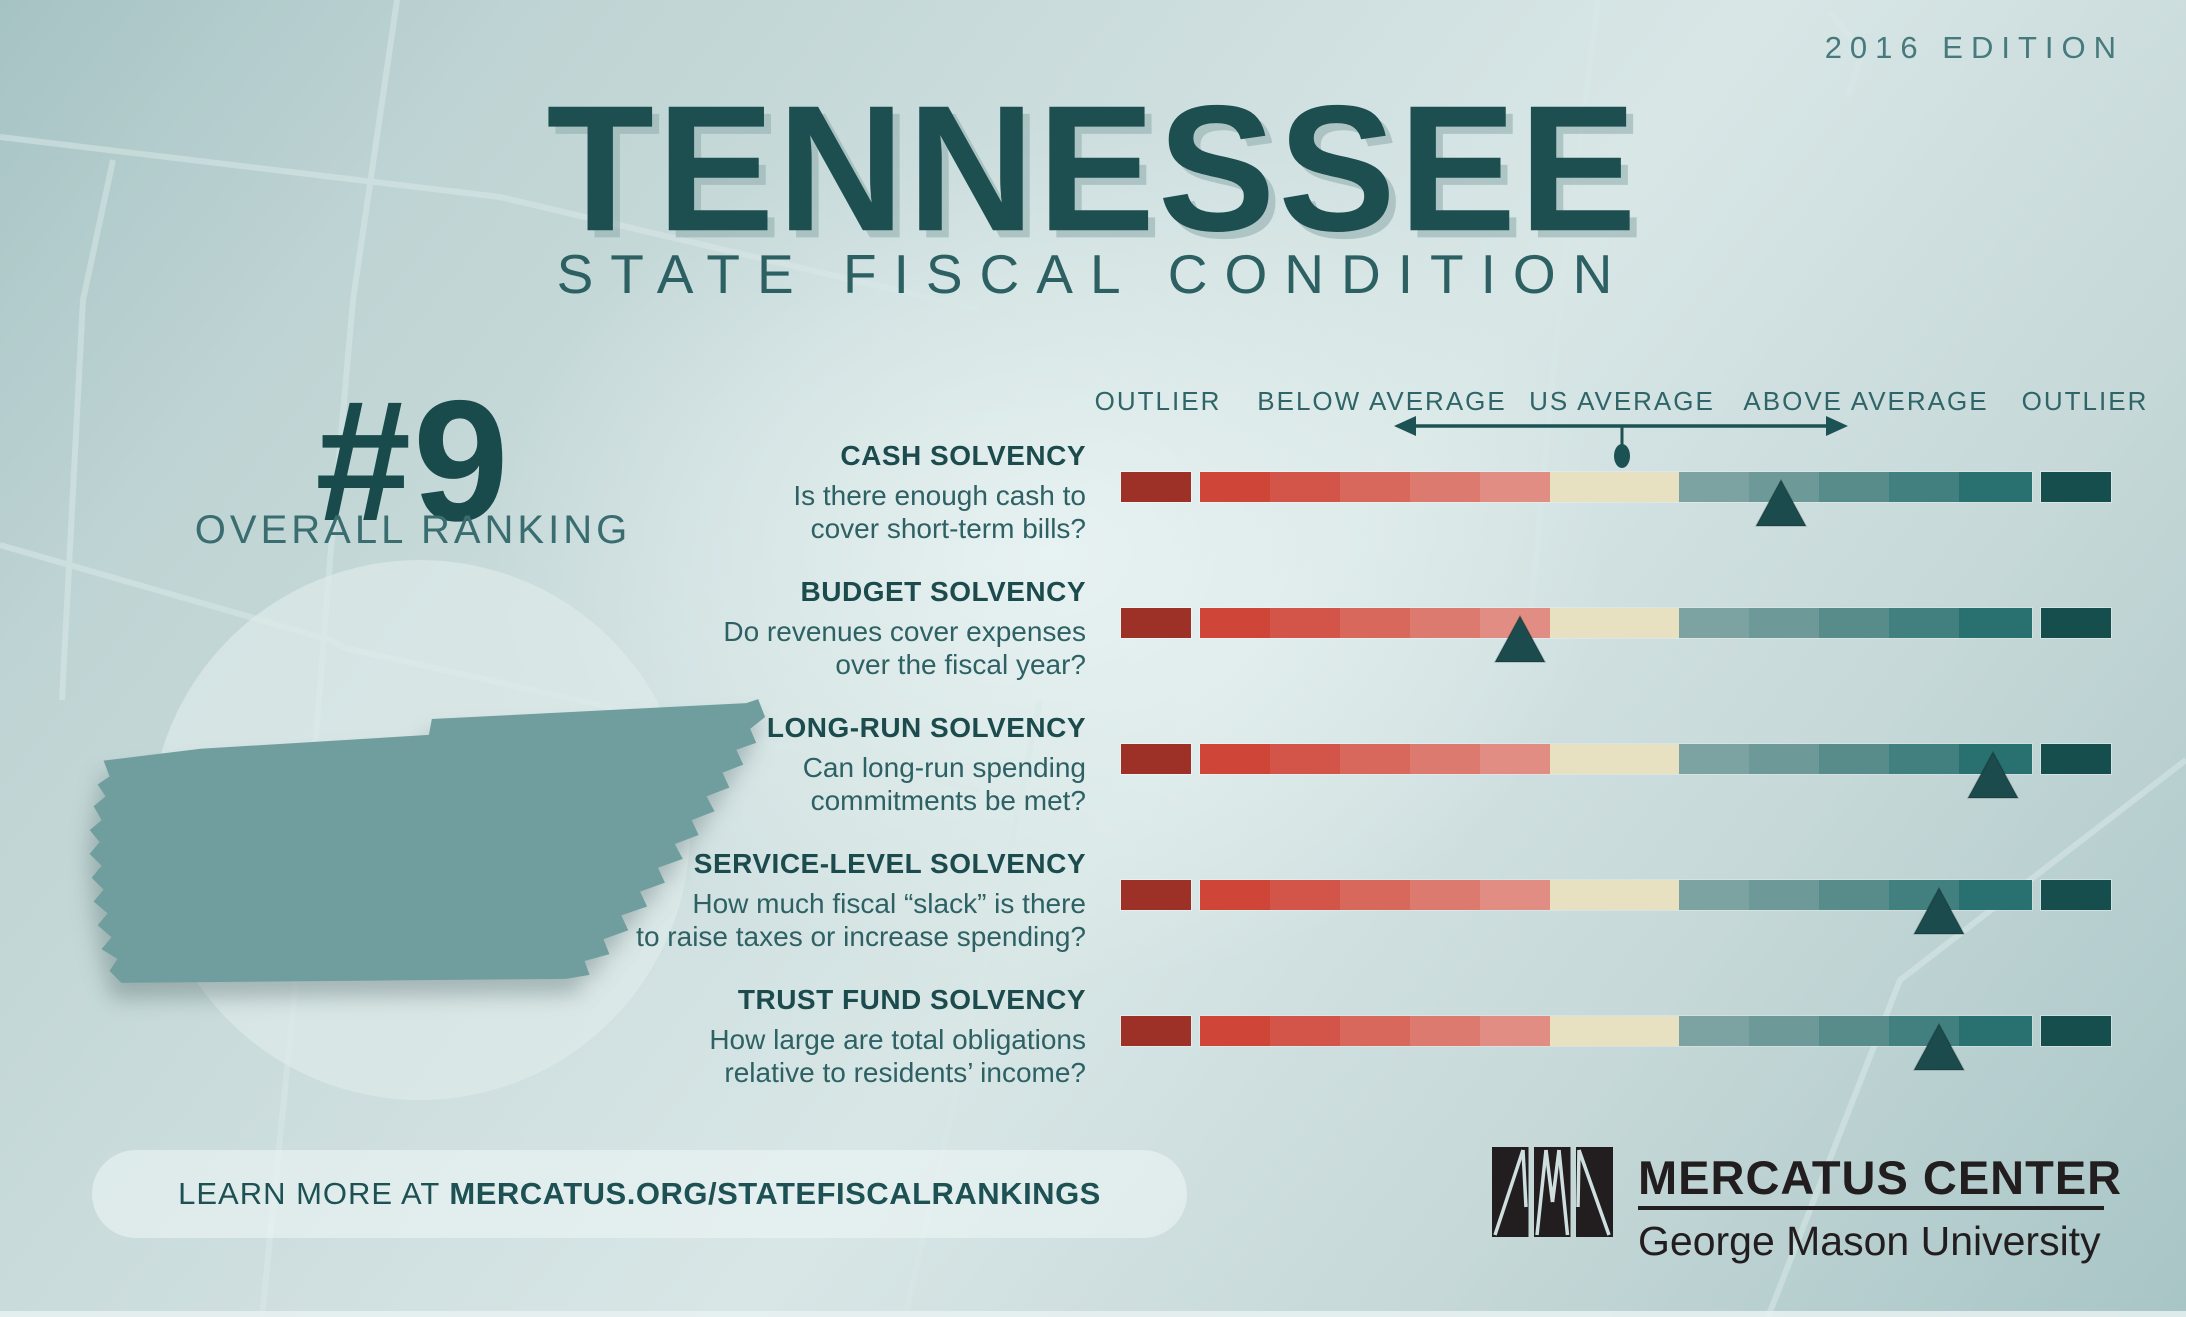  I want to click on arrow-right-icon, so click(1837, 426).